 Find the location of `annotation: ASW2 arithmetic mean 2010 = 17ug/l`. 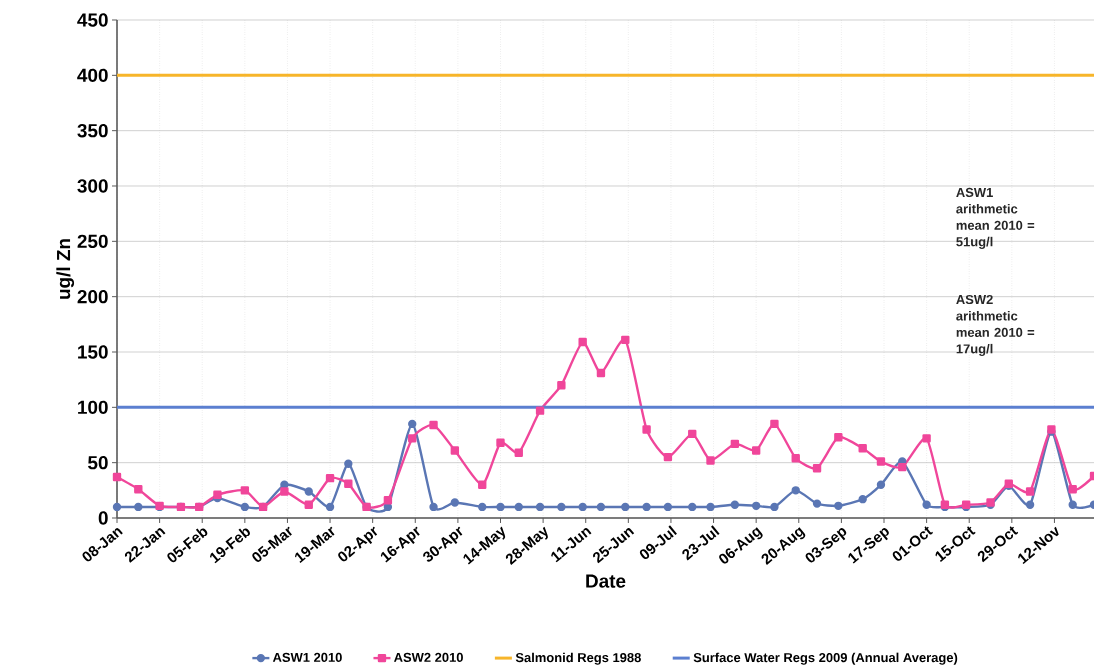

annotation: ASW2 arithmetic mean 2010 = 17ug/l is located at coordinates (995, 325).